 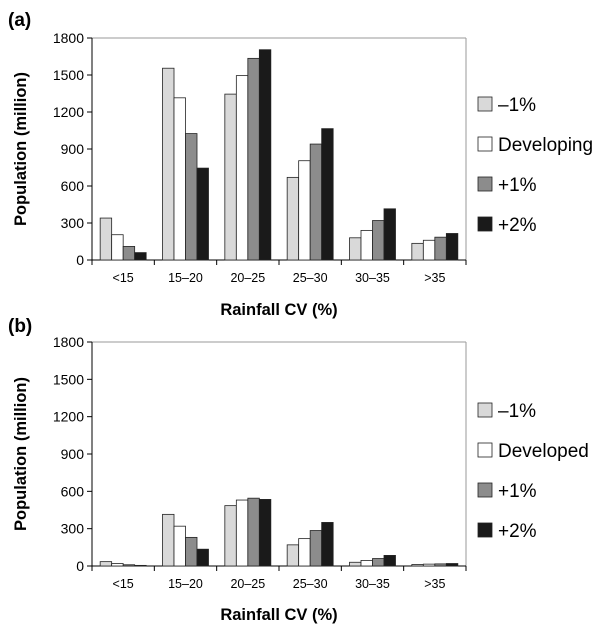 What do you see at coordinates (19, 20) in the screenshot?
I see `panel-label: (a)` at bounding box center [19, 20].